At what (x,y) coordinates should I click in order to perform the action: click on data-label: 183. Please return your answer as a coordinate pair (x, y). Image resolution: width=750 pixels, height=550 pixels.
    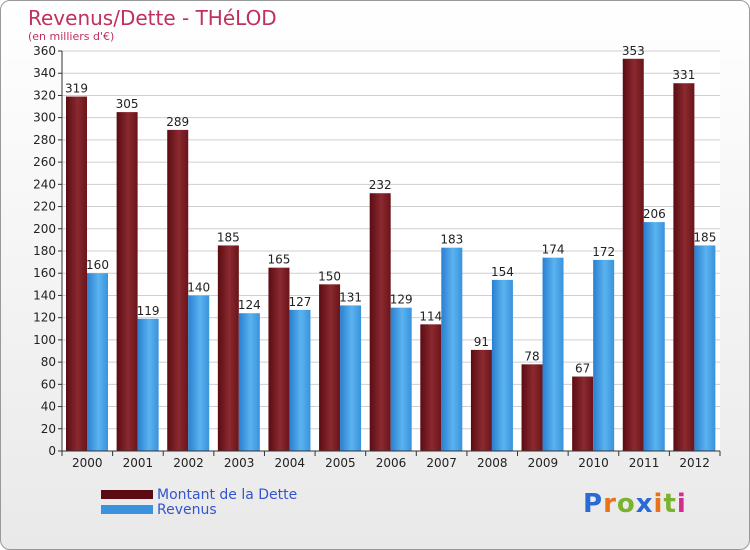
    Looking at the image, I should click on (451, 240).